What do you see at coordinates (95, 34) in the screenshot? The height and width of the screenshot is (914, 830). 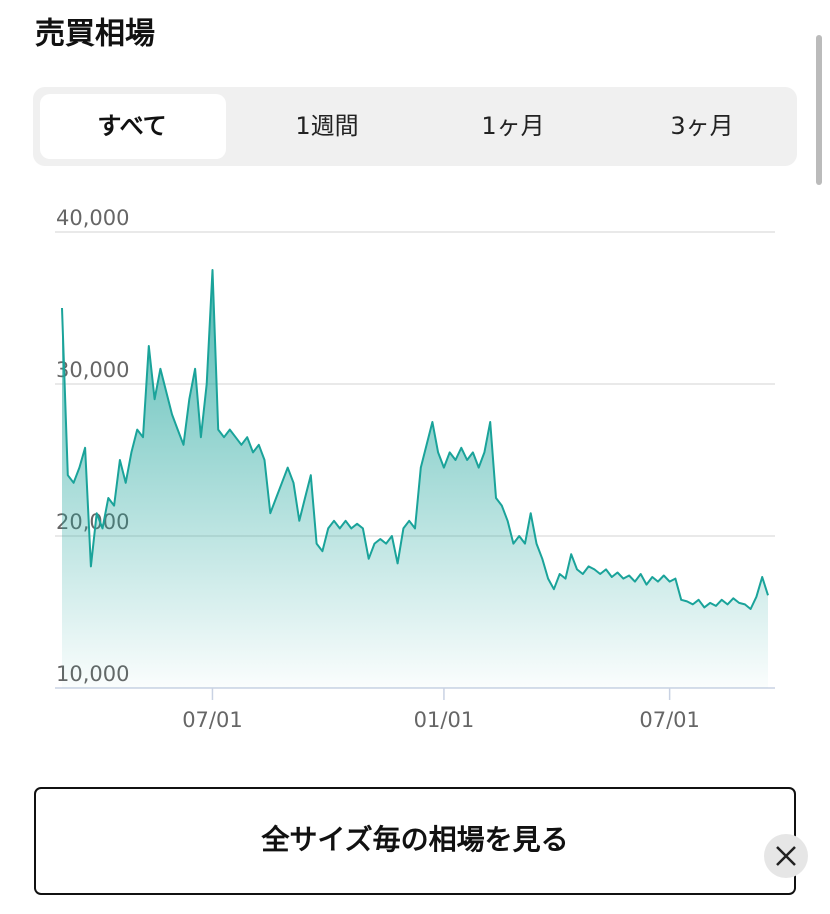 I see `page-title: 売買相場` at bounding box center [95, 34].